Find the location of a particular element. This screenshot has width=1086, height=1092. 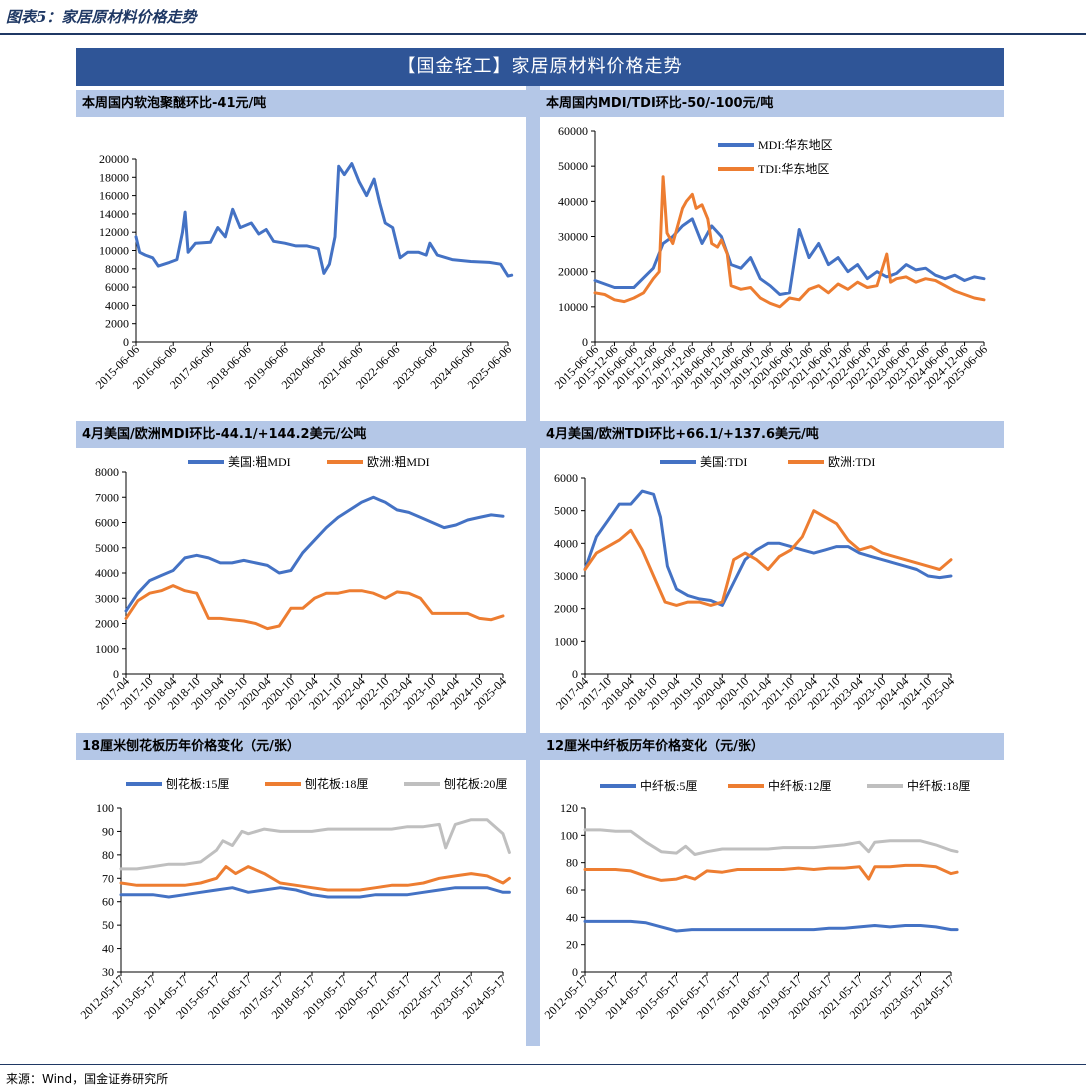

panel-title-polyether: 本周国内软泡聚醚环比-41元/吨 is located at coordinates (301, 103).